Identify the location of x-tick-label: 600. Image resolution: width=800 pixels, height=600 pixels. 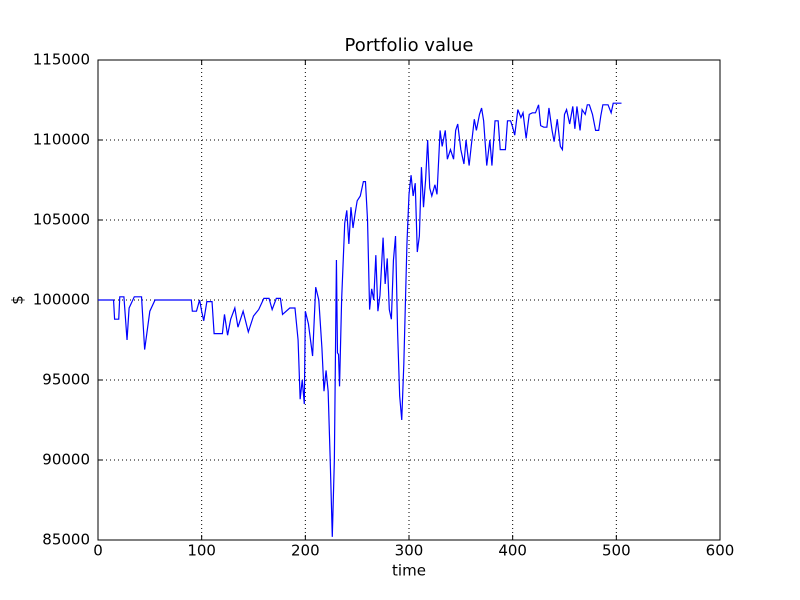
(720, 551).